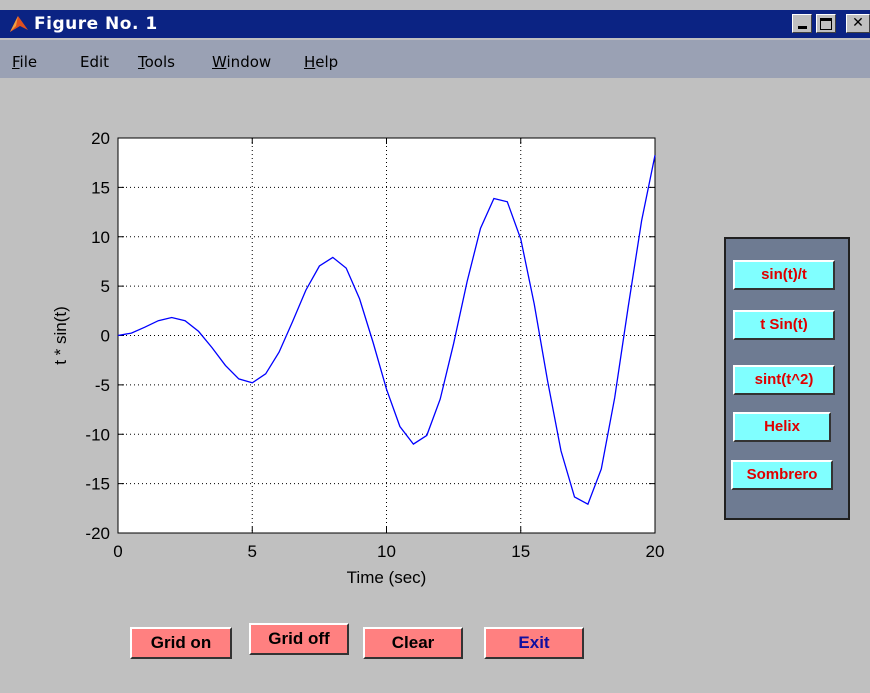 The height and width of the screenshot is (693, 870). Describe the element at coordinates (534, 643) in the screenshot. I see `exit-button: Exit` at that location.